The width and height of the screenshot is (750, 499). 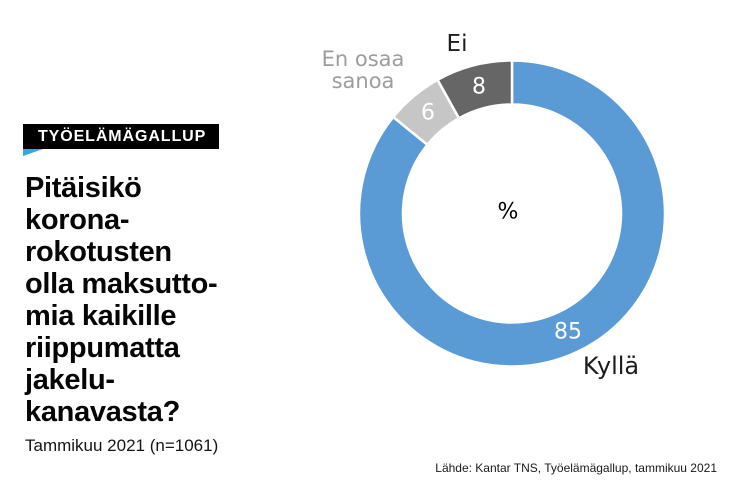 I want to click on segment-label-en-osaa-sanoa: En osaa sanoa, so click(x=363, y=70).